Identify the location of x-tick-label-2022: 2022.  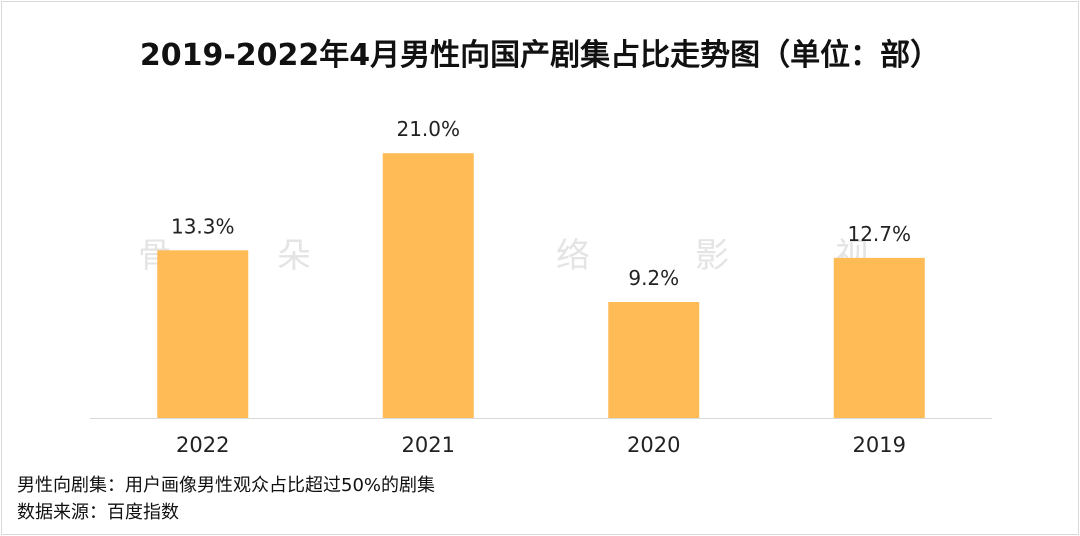
(202, 445).